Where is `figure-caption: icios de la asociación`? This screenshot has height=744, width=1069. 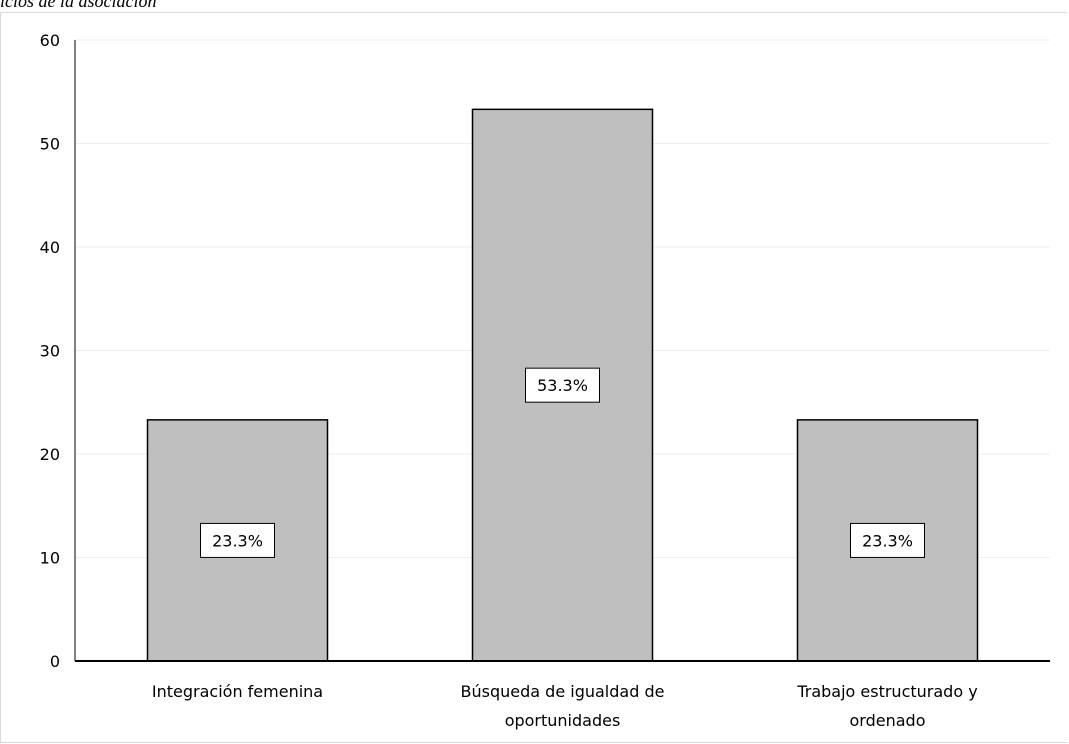 figure-caption: icios de la asociación is located at coordinates (78, 5).